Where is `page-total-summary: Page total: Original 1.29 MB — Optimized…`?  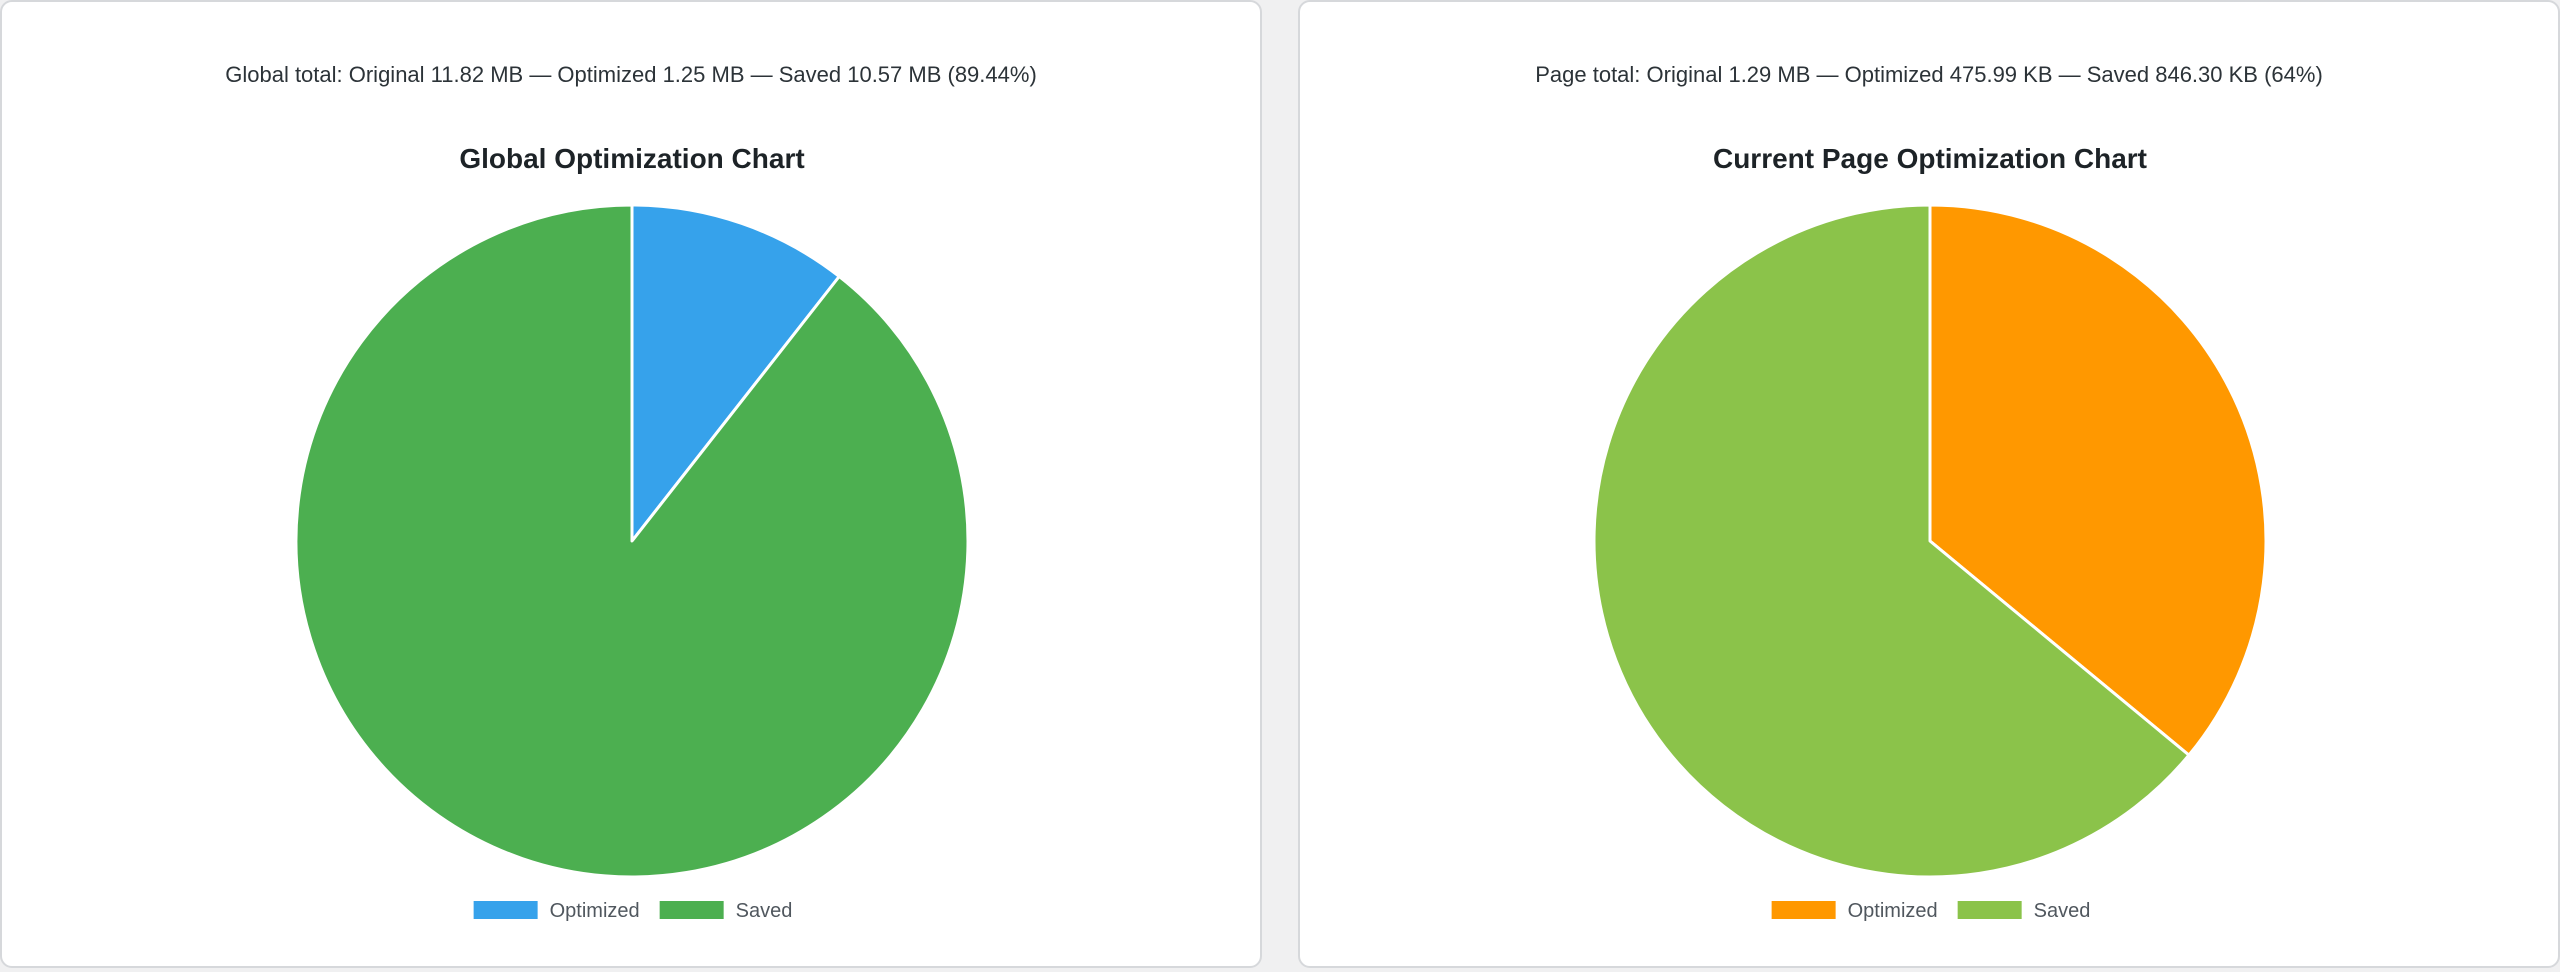 page-total-summary: Page total: Original 1.29 MB — Optimized… is located at coordinates (1929, 74).